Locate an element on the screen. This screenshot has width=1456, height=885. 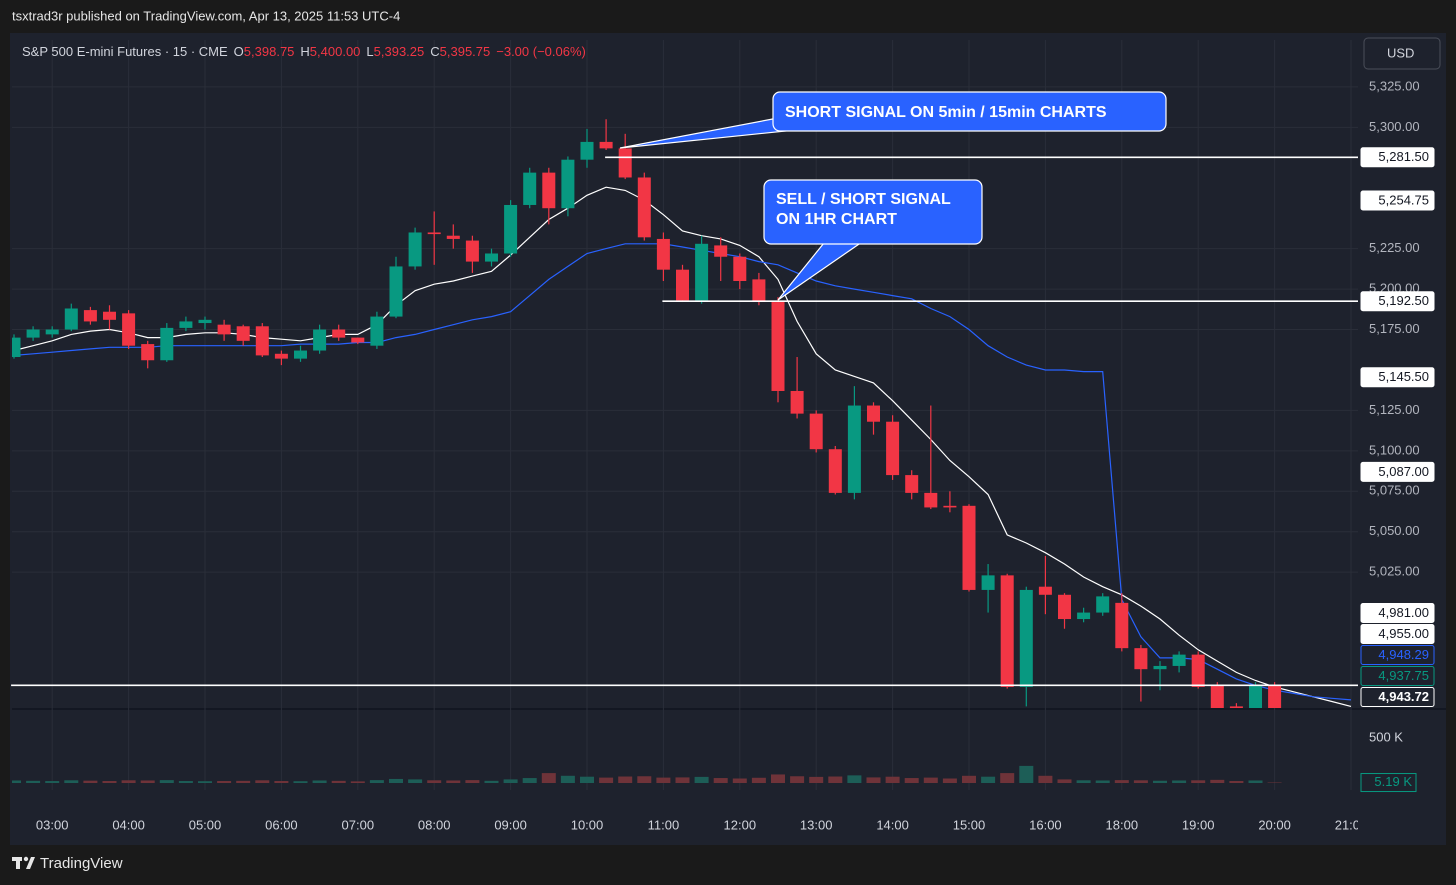
callout-box is located at coordinates (873, 212).